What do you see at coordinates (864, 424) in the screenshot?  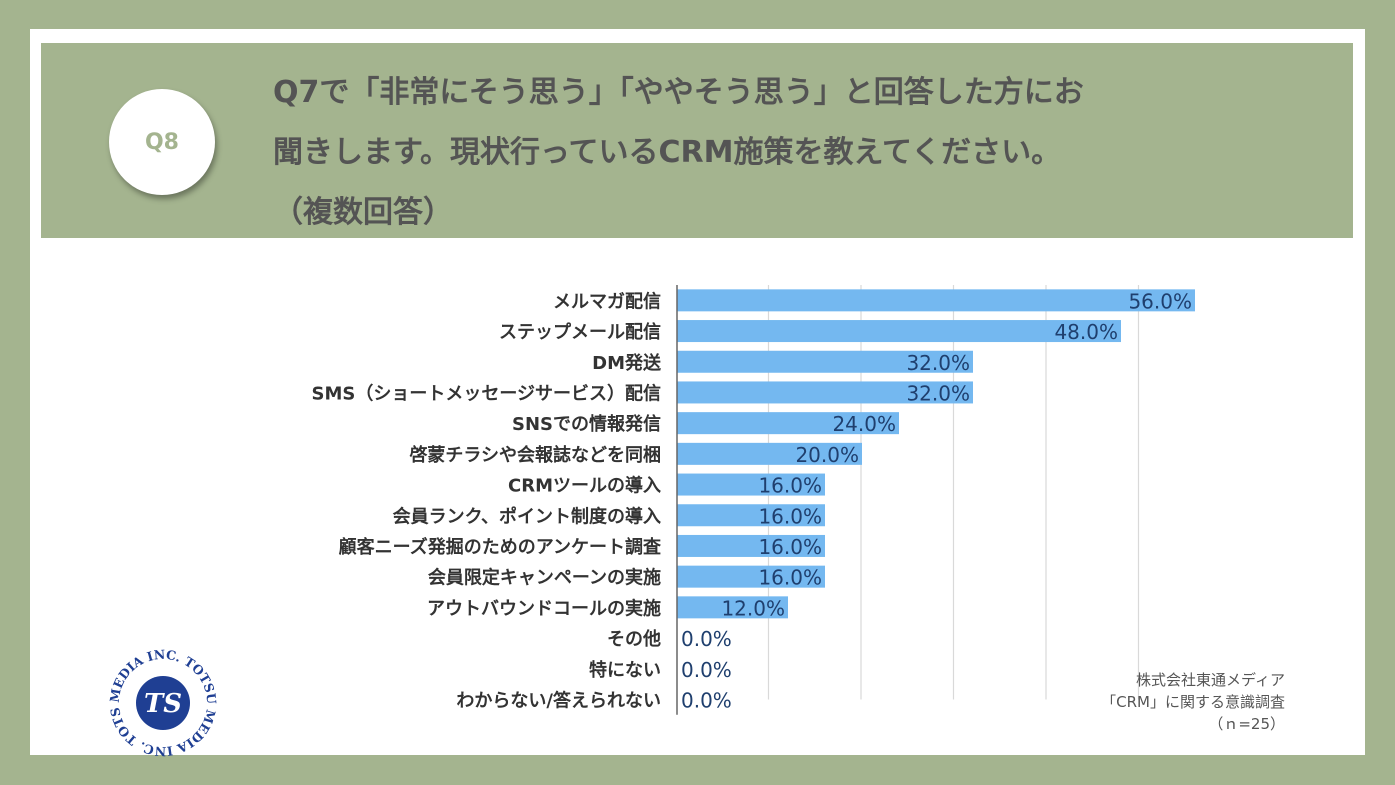 I see `value-label: 24.0%` at bounding box center [864, 424].